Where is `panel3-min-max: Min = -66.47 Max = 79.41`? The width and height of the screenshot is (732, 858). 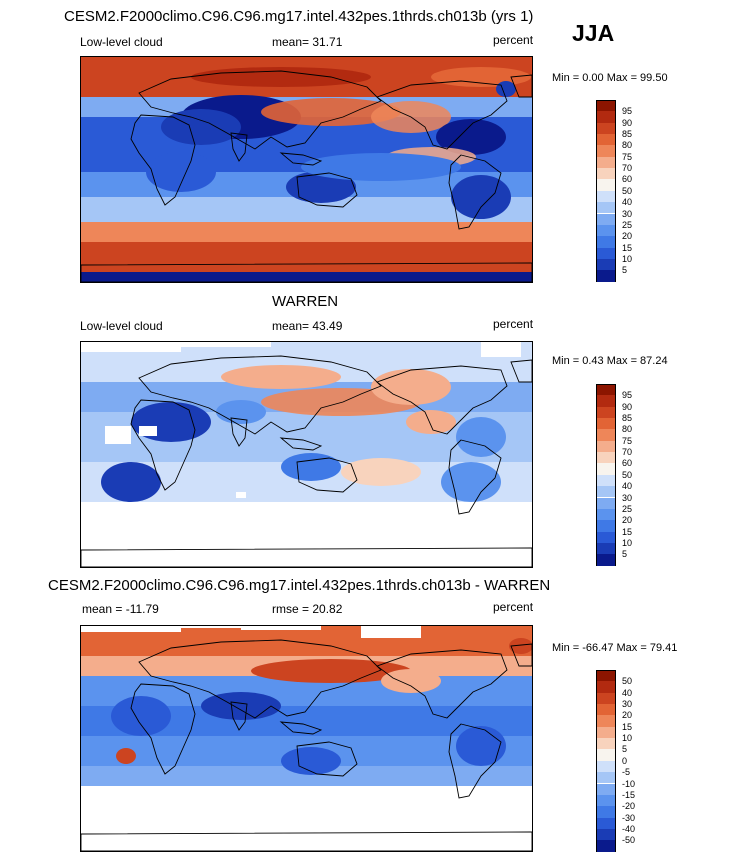
panel3-min-max: Min = -66.47 Max = 79.41 is located at coordinates (615, 648).